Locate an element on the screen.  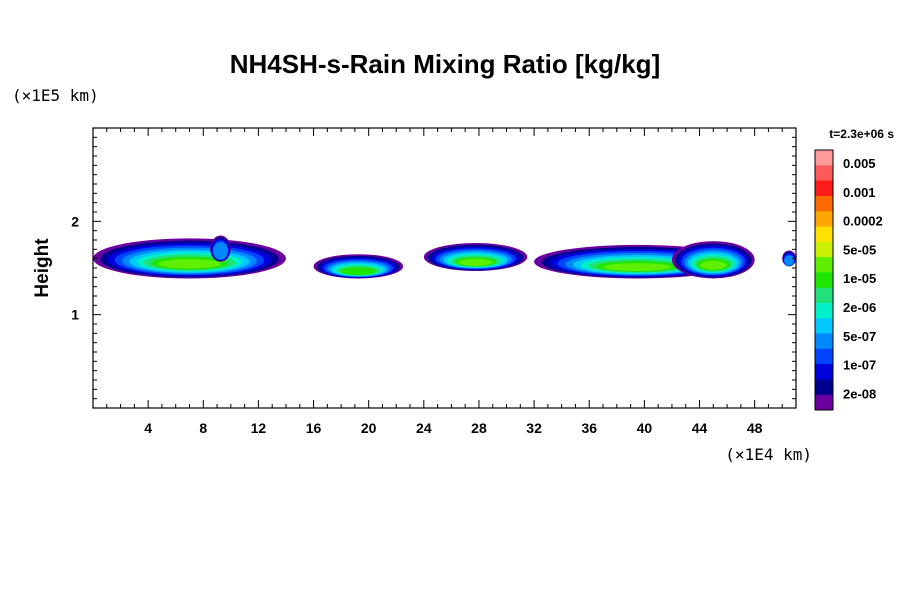
x-tick-label: 40 is located at coordinates (645, 428).